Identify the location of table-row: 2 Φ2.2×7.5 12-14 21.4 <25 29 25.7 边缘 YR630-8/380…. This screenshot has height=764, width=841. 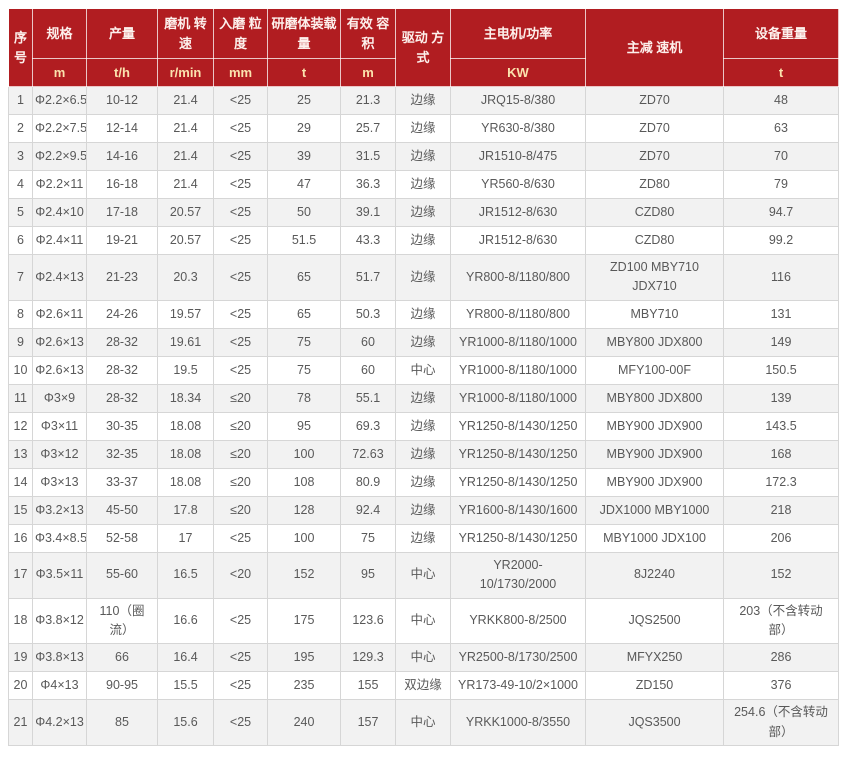
(423, 128).